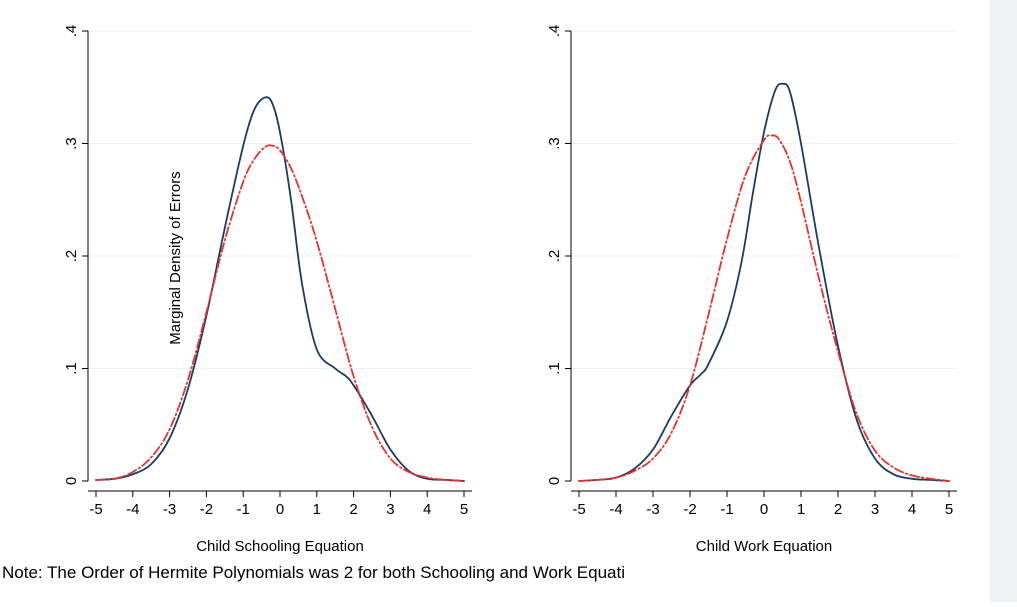 This screenshot has height=607, width=1017. Describe the element at coordinates (1003, 301) in the screenshot. I see `scrollbar-strip` at that location.